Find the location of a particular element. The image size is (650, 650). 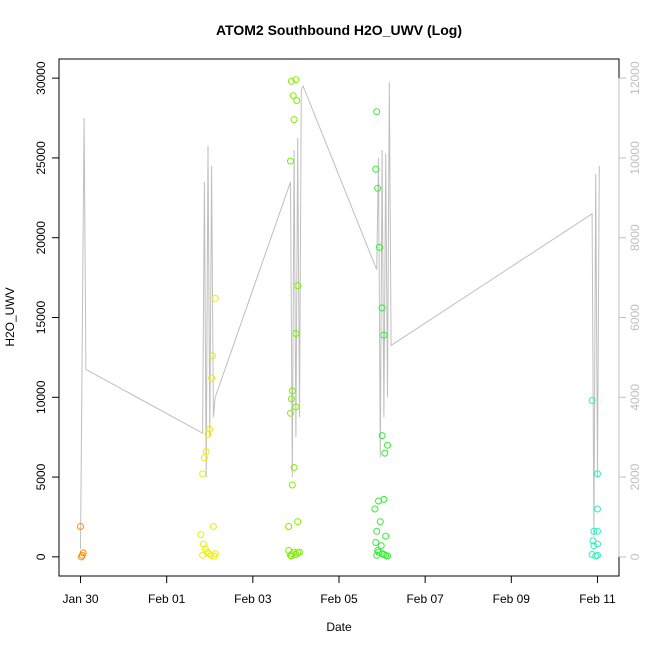

x-tick-label-5: Feb 09 is located at coordinates (512, 599).